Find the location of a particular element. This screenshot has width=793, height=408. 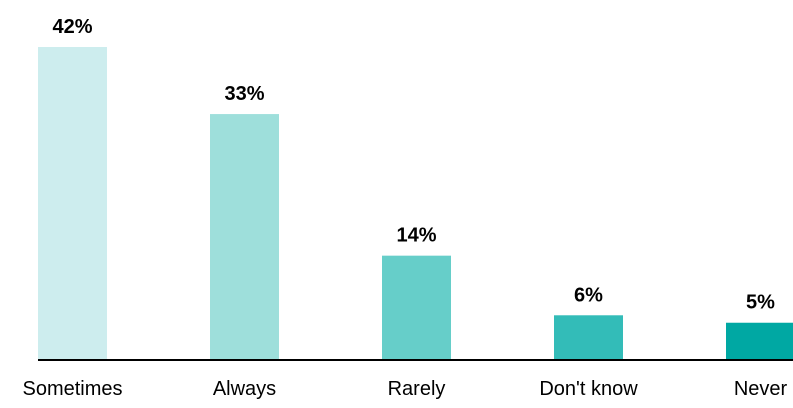

category-label-sometimes: Sometimes is located at coordinates (72, 389).